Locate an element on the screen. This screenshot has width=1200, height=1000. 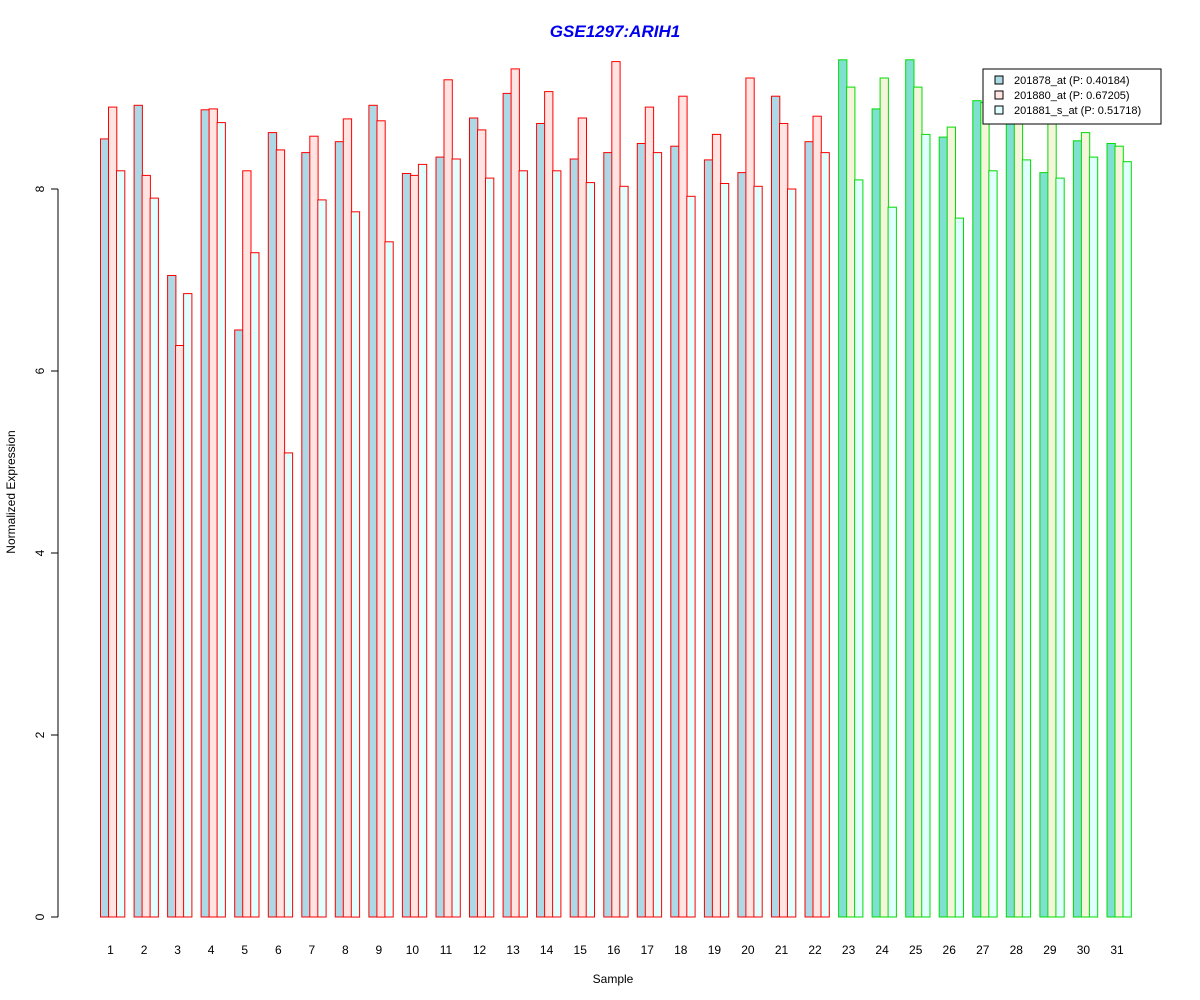
x-tick-label: 15 is located at coordinates (581, 950).